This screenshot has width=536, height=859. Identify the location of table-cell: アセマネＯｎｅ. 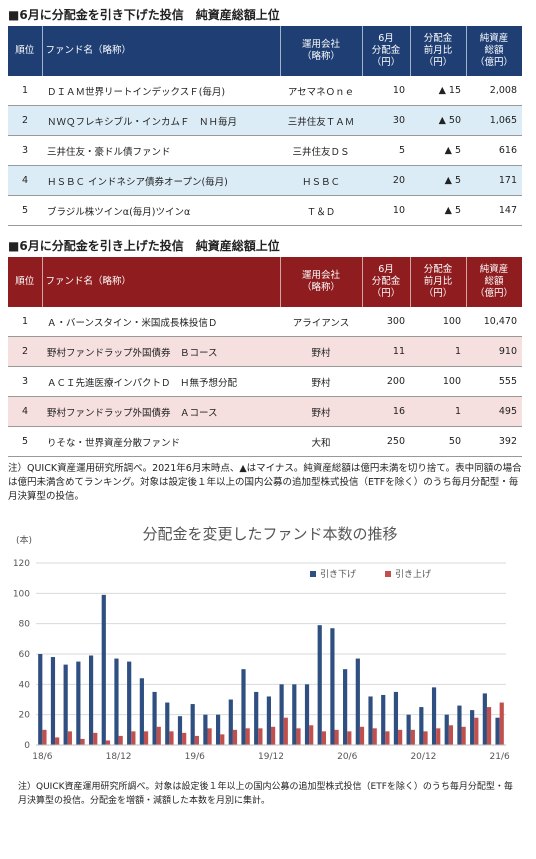
(321, 91).